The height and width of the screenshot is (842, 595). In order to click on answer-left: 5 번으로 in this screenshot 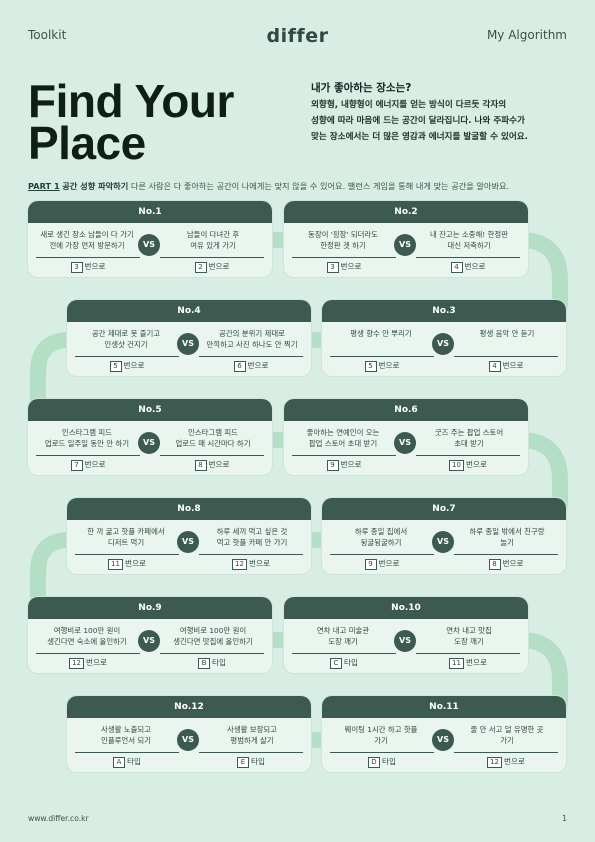, I will do `click(127, 366)`.